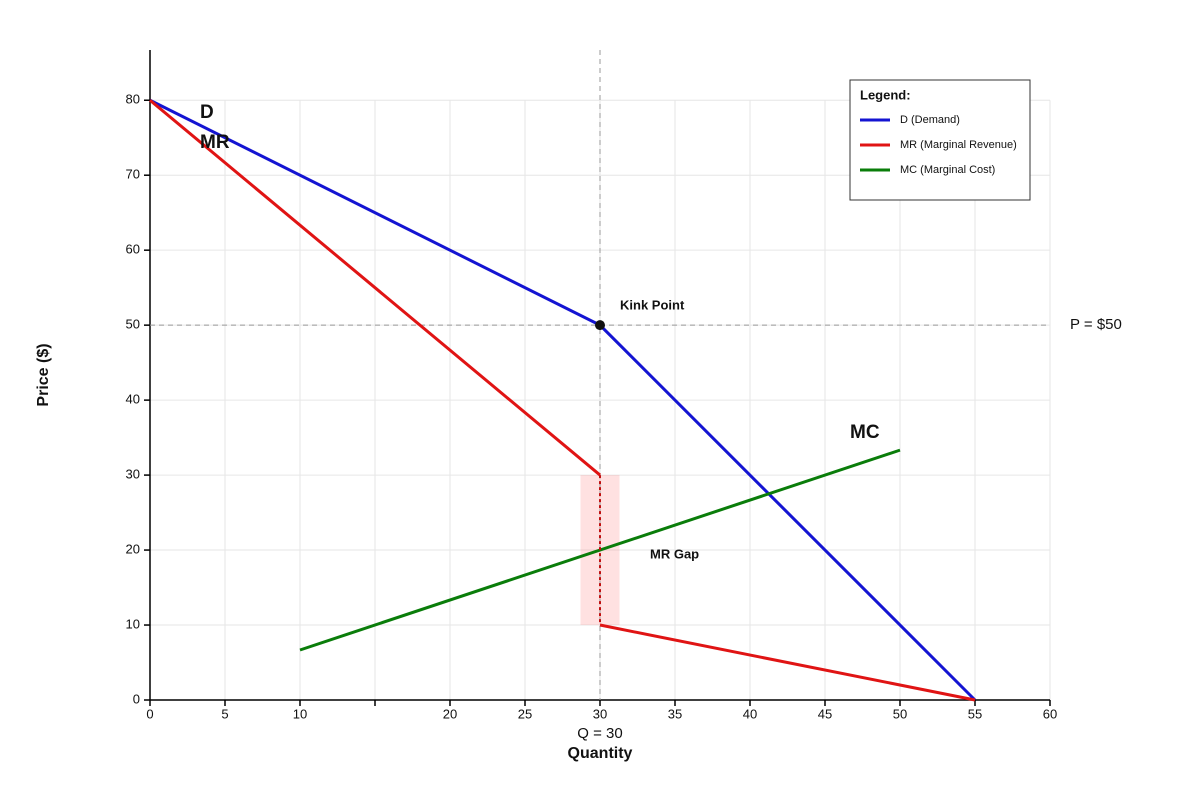 Image resolution: width=1200 pixels, height=805 pixels. What do you see at coordinates (599, 733) in the screenshot?
I see `reference-label: Q = 30` at bounding box center [599, 733].